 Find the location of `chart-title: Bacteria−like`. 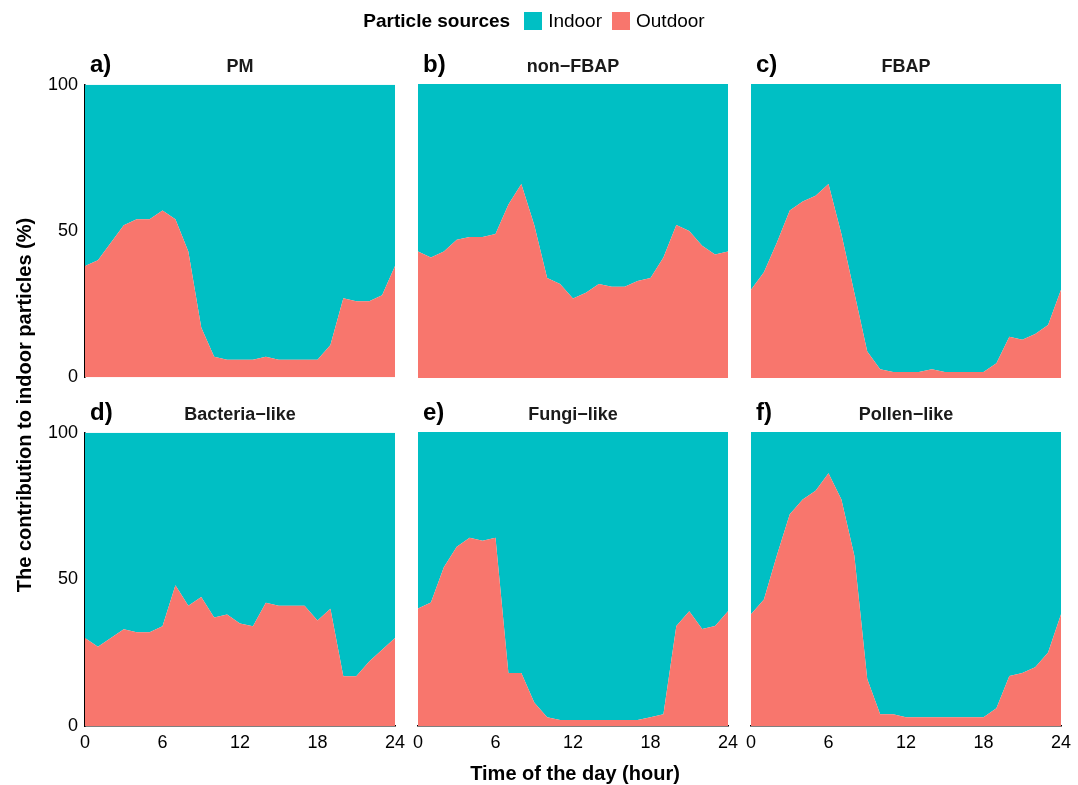

chart-title: Bacteria−like is located at coordinates (240, 414).